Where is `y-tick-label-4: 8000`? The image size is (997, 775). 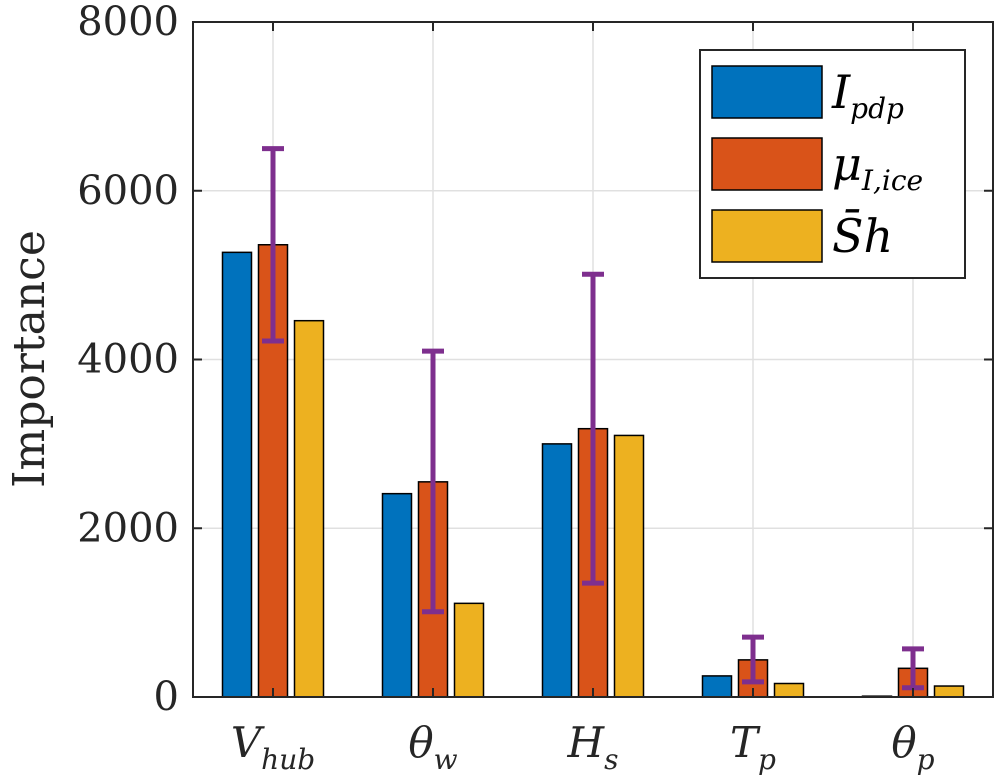
y-tick-label-4: 8000 is located at coordinates (128, 22).